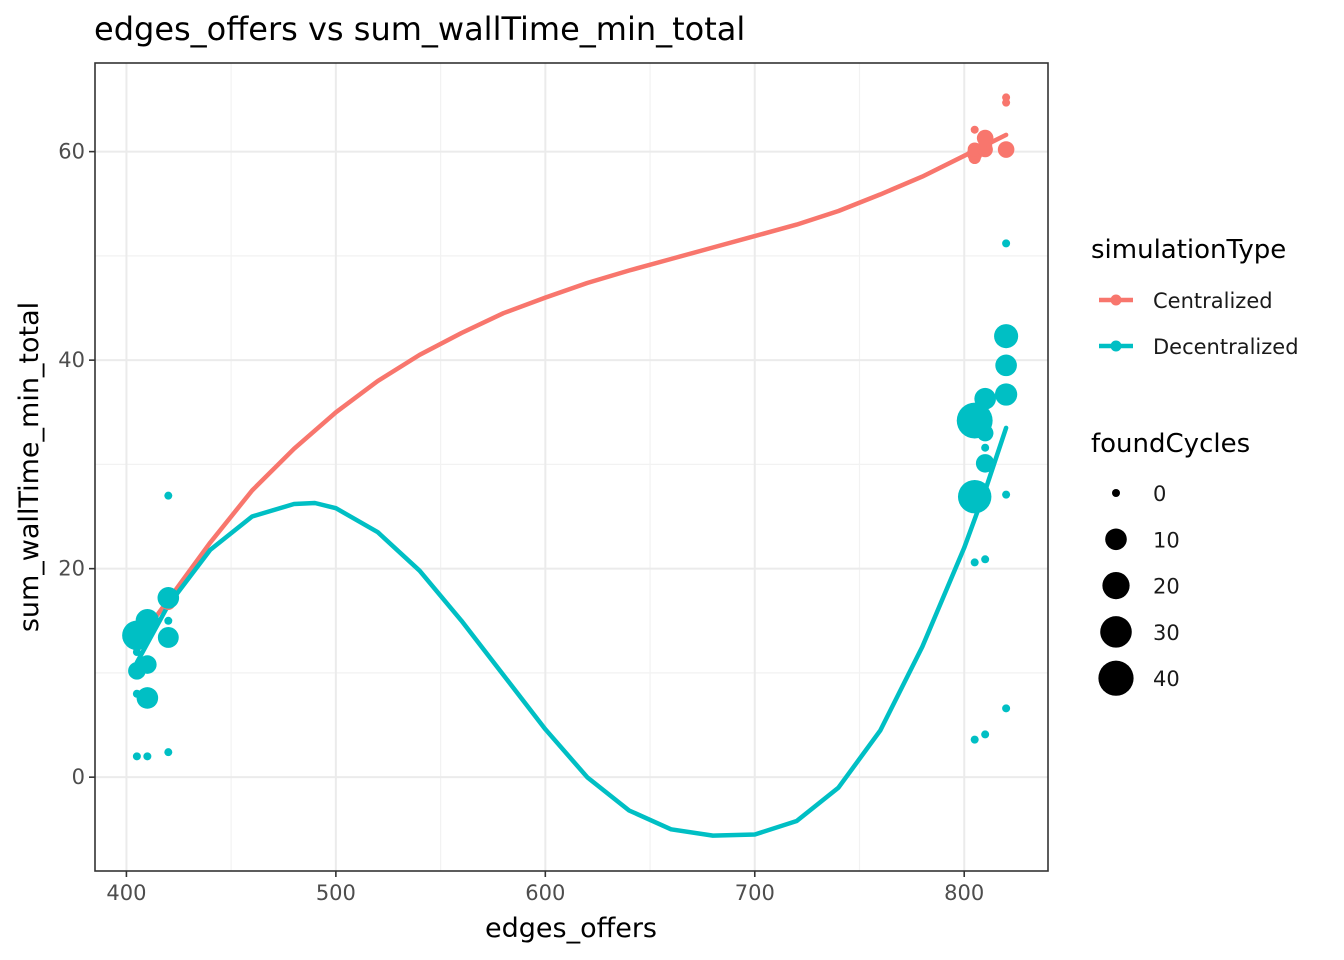 Image resolution: width=1344 pixels, height=960 pixels. What do you see at coordinates (1116, 300) in the screenshot?
I see `centralized-legend-dot` at bounding box center [1116, 300].